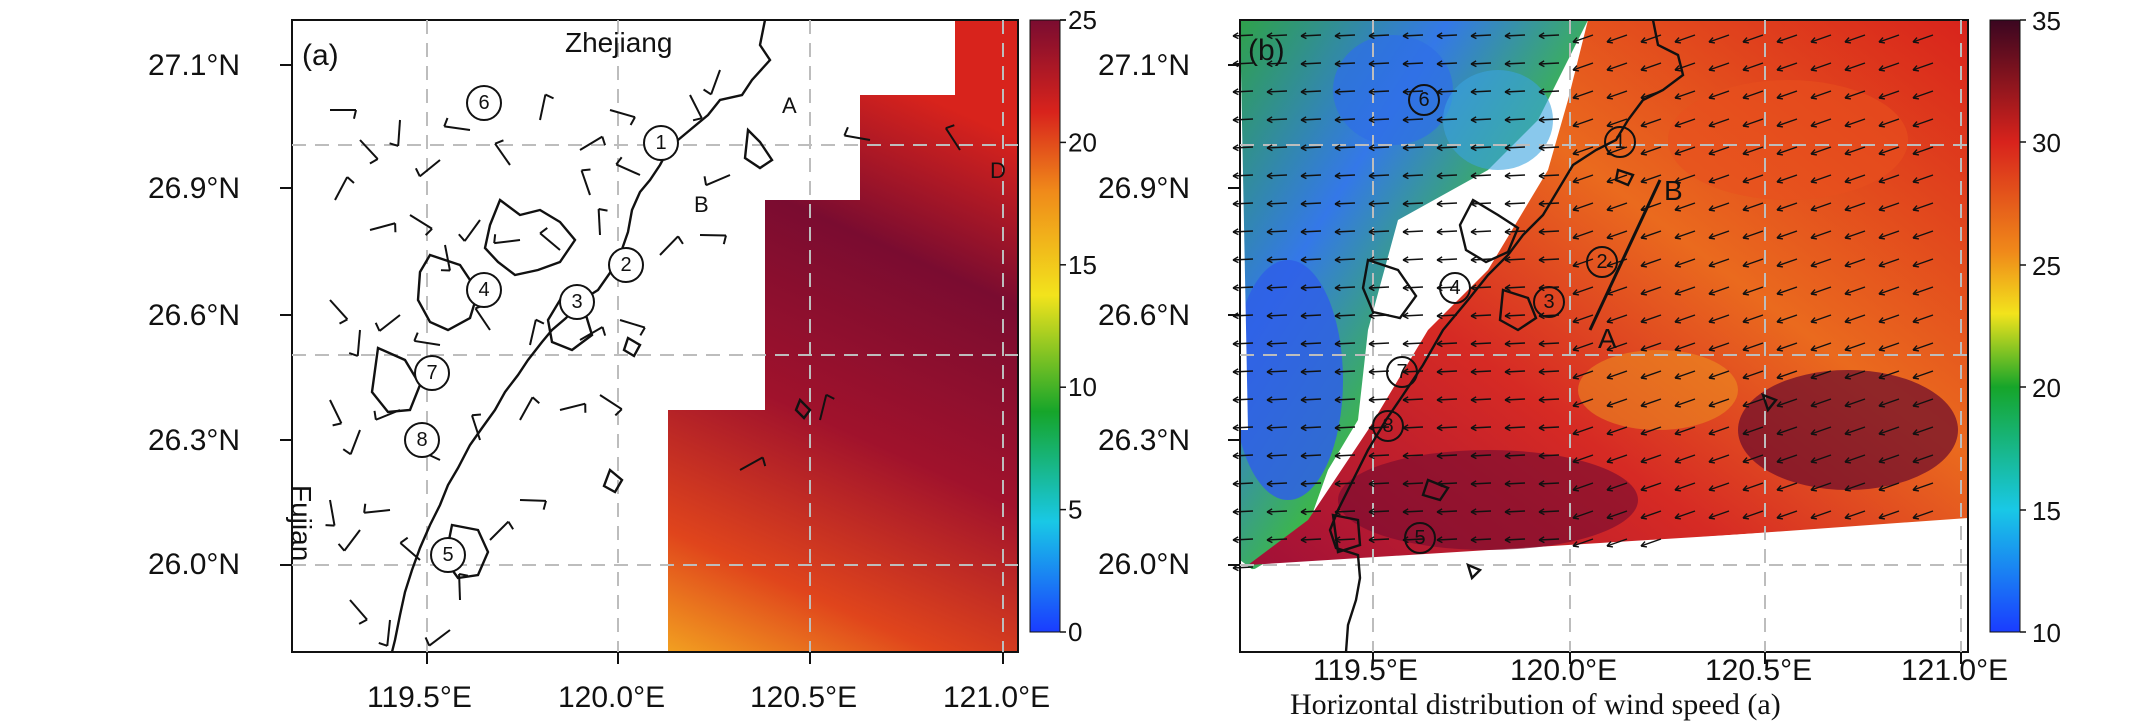 The width and height of the screenshot is (2137, 723). I want to click on colorbar-a-tick: 20, so click(1082, 142).